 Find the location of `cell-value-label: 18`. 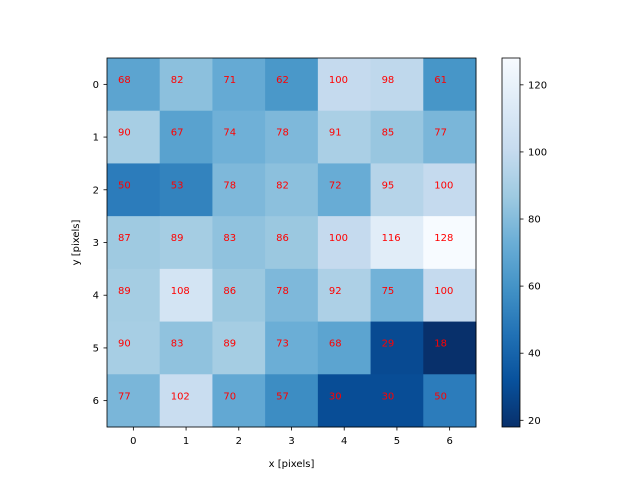

cell-value-label: 18 is located at coordinates (440, 344).